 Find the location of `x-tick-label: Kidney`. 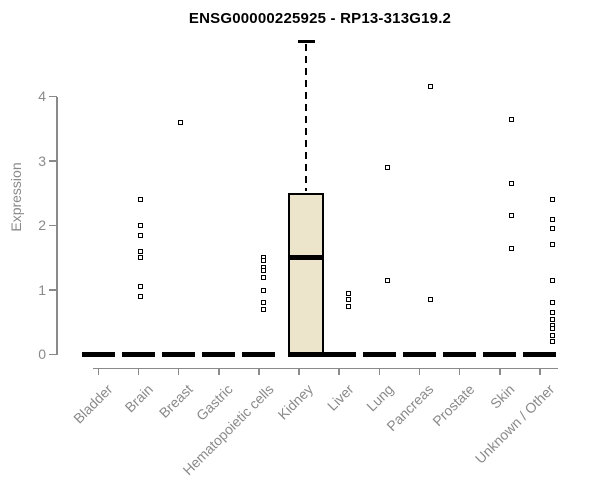

x-tick-label: Kidney is located at coordinates (295, 402).